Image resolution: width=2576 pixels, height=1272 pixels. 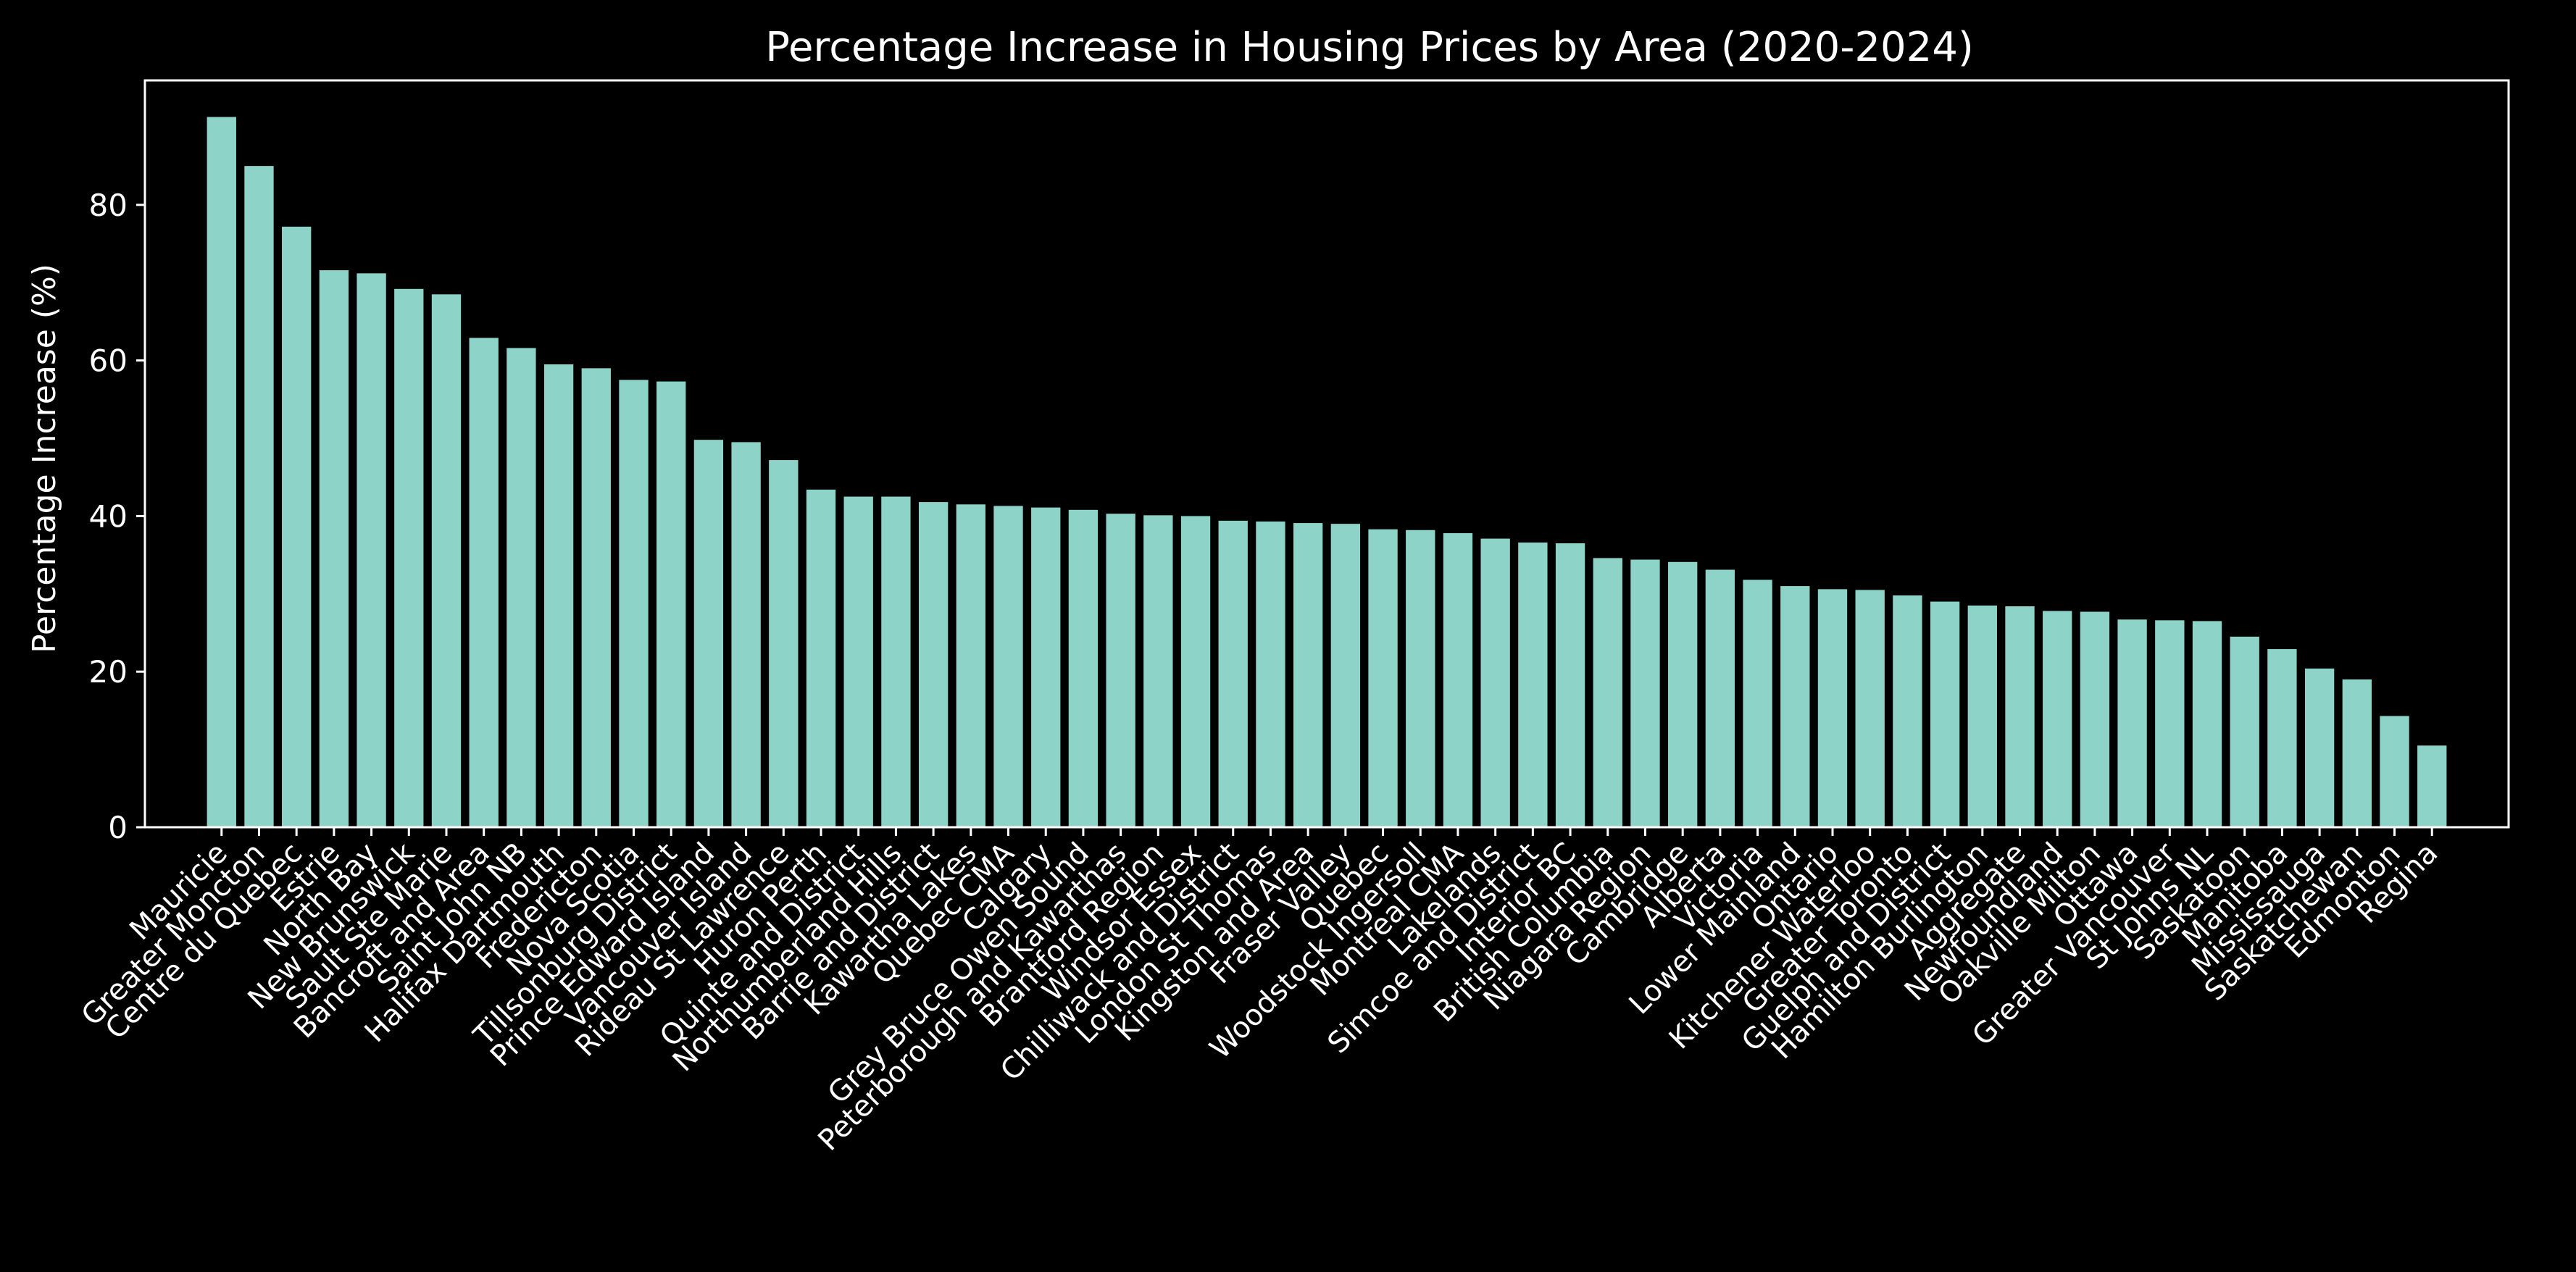 What do you see at coordinates (118, 828) in the screenshot?
I see `y-tick-label: 0` at bounding box center [118, 828].